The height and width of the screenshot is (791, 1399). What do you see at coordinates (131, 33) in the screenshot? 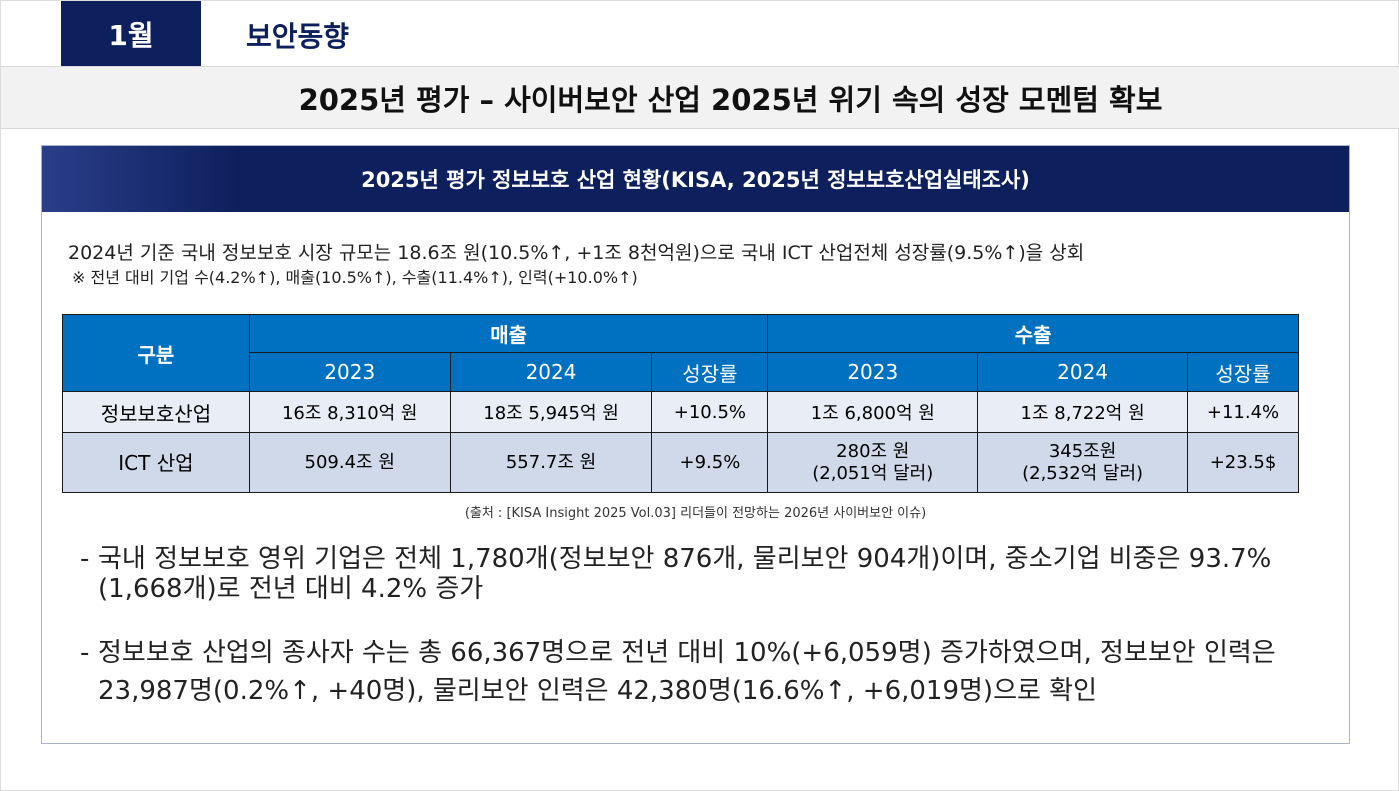
I see `month-badge: 1월` at bounding box center [131, 33].